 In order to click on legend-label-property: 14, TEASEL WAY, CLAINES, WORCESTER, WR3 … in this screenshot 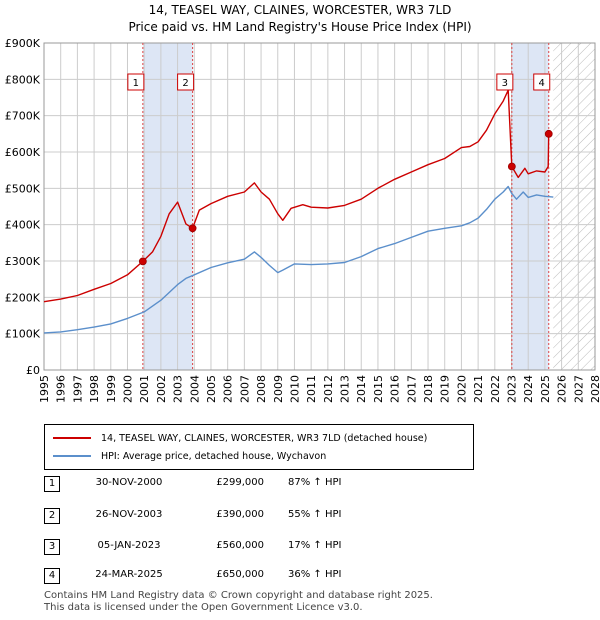, I will do `click(264, 438)`.